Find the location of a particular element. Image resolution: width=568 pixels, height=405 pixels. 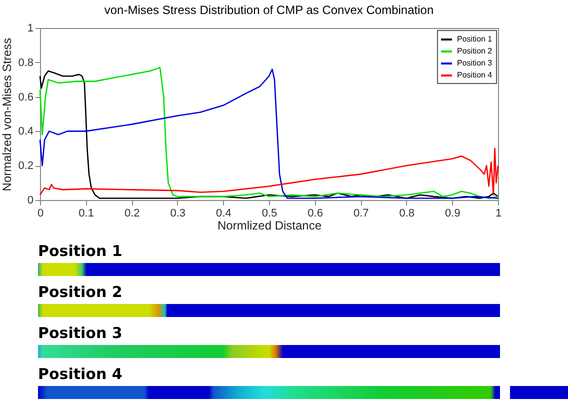

x-tick-label: 0.3 is located at coordinates (178, 214).